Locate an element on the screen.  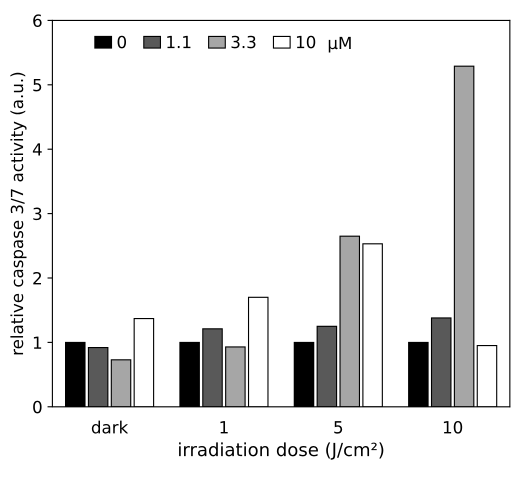
legend-label: 0 is located at coordinates (122, 42).